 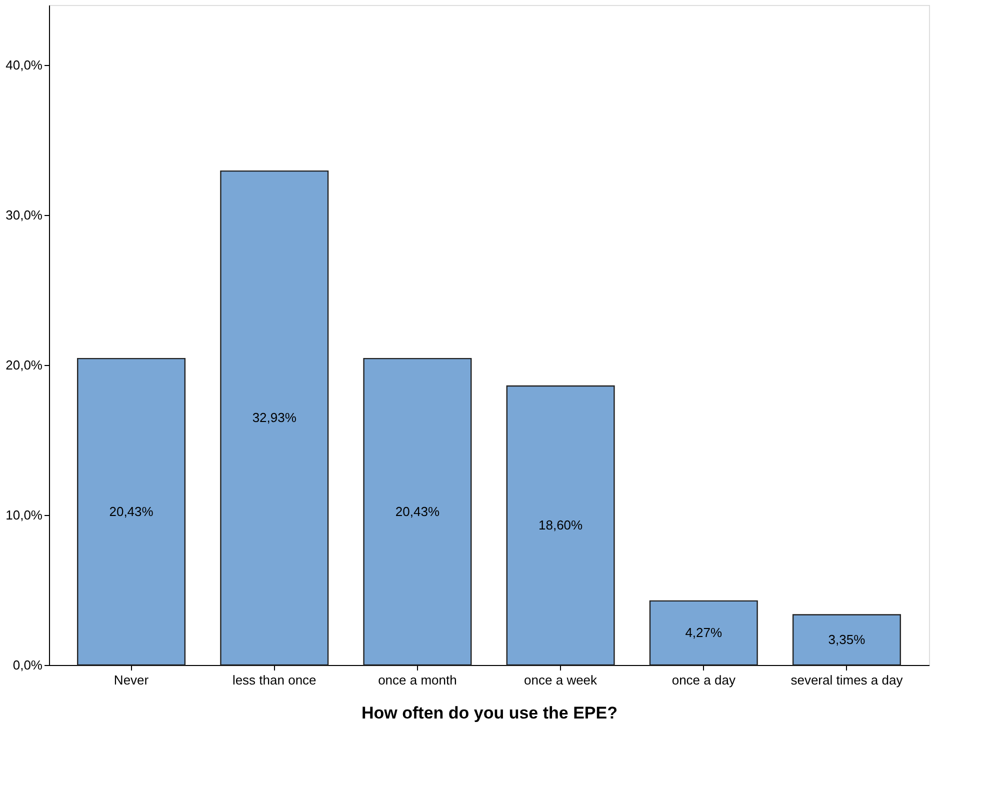 What do you see at coordinates (417, 680) in the screenshot?
I see `x-tick-label: once a month` at bounding box center [417, 680].